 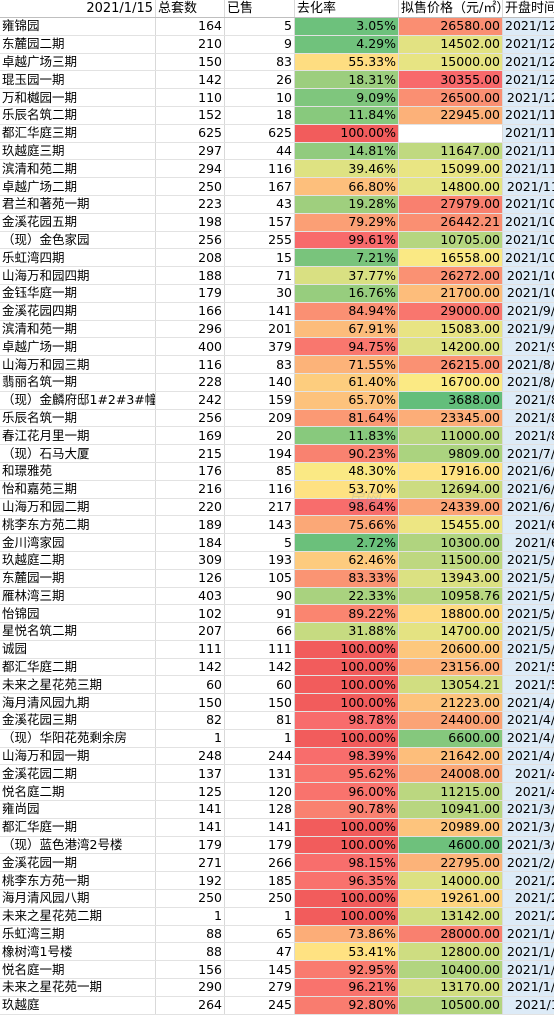 I want to click on sell-through-rate-cell: 19.28%, so click(x=347, y=204).